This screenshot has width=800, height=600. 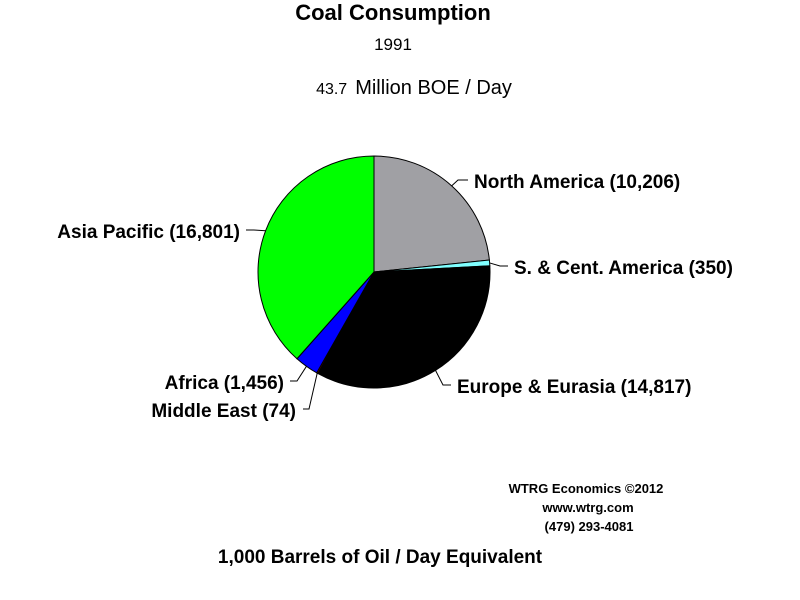 I want to click on chart-title: Coal Consumption, so click(x=393, y=12).